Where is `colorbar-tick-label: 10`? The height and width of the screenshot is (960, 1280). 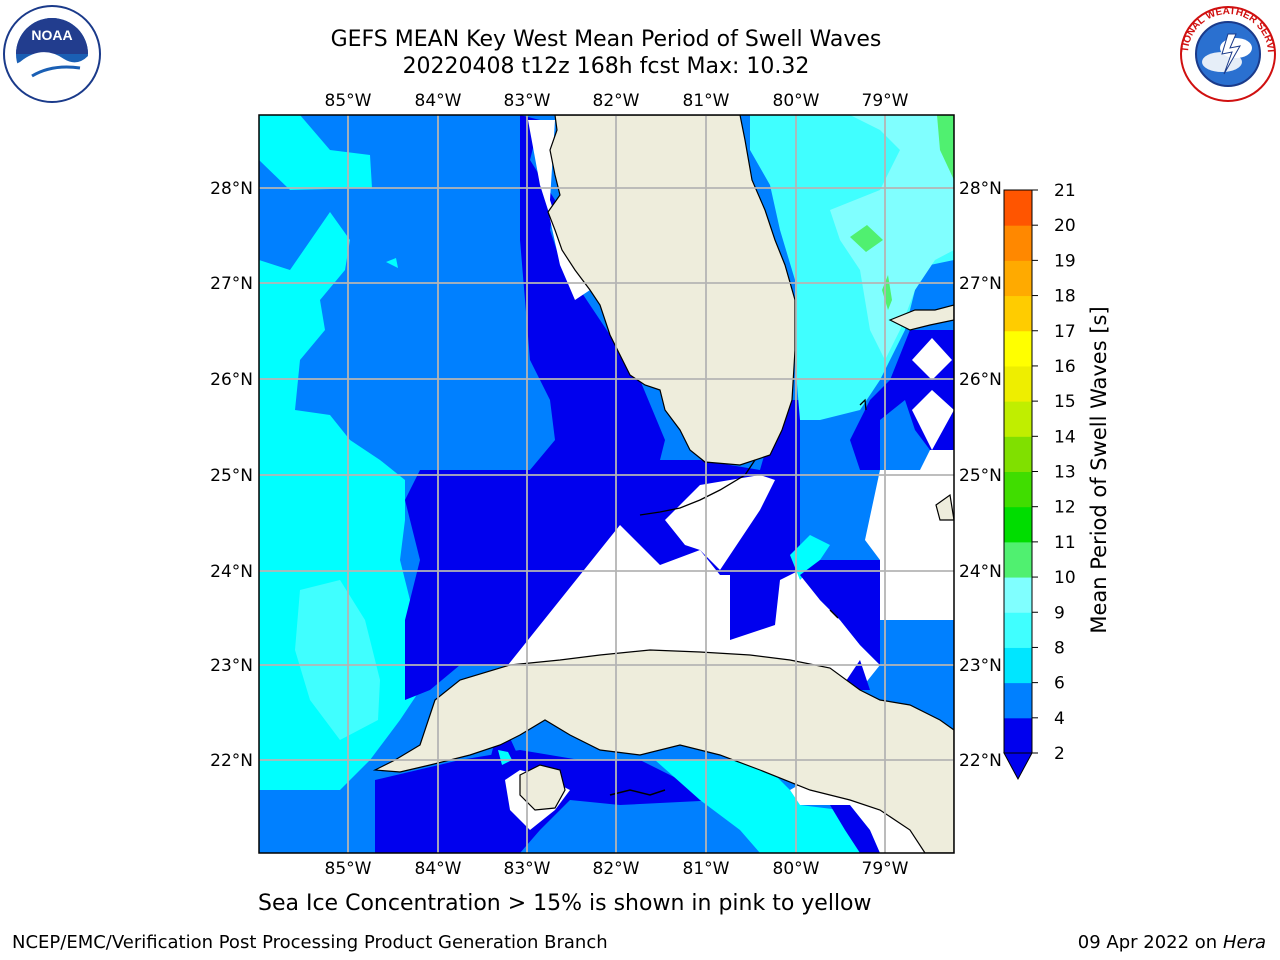 colorbar-tick-label: 10 is located at coordinates (1065, 578).